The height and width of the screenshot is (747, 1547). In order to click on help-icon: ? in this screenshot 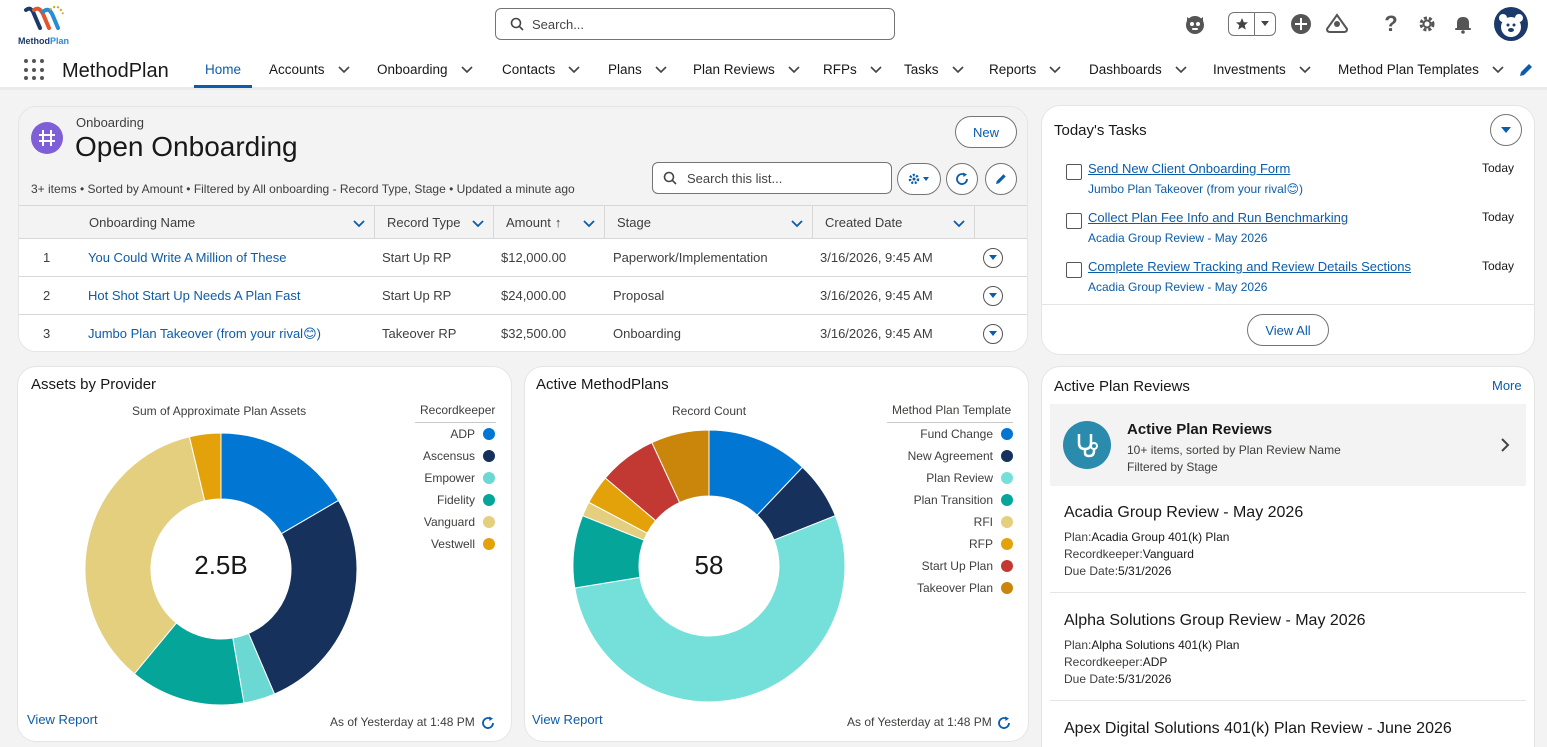, I will do `click(1391, 23)`.